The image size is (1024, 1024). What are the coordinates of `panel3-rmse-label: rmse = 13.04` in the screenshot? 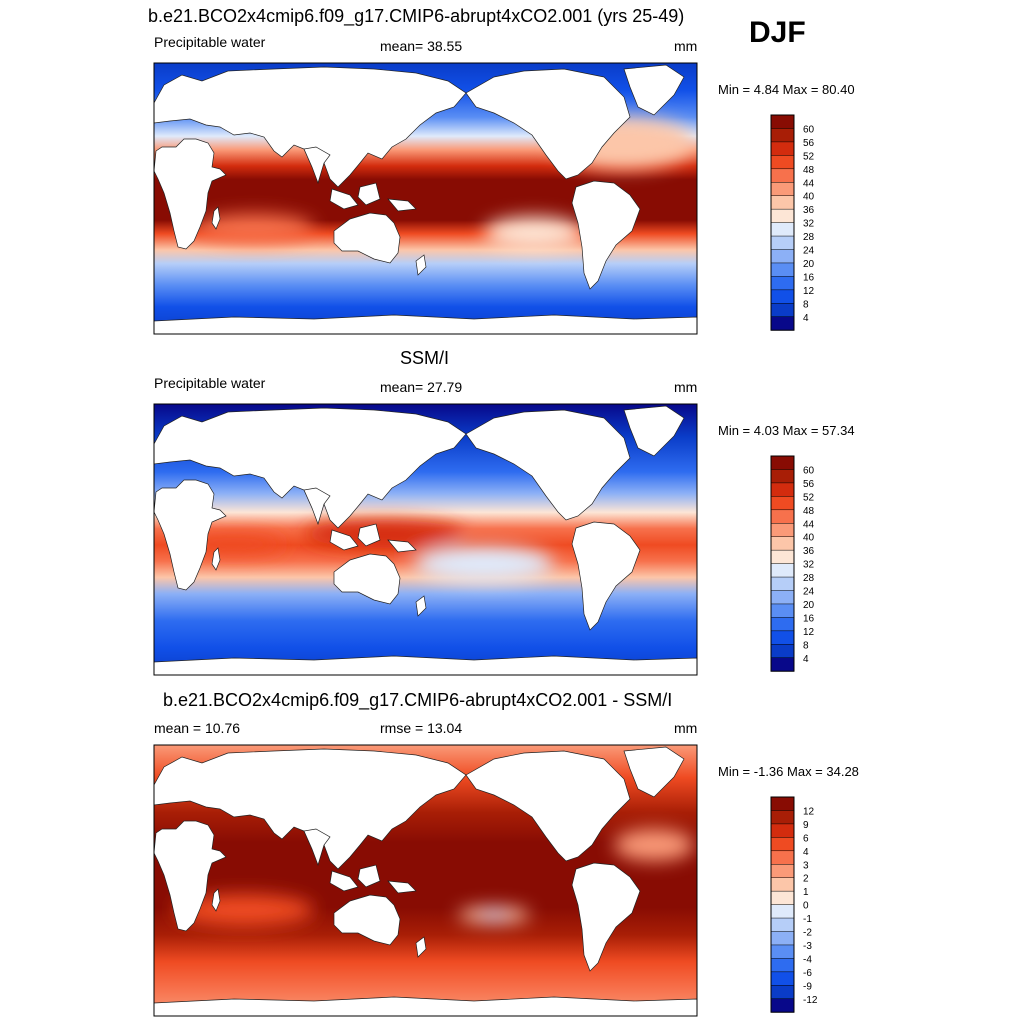 It's located at (421, 728).